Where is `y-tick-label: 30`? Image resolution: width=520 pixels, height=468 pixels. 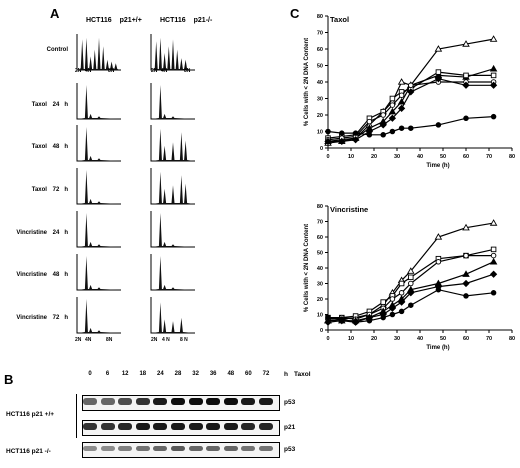 y-tick-label: 30 is located at coordinates (320, 285).